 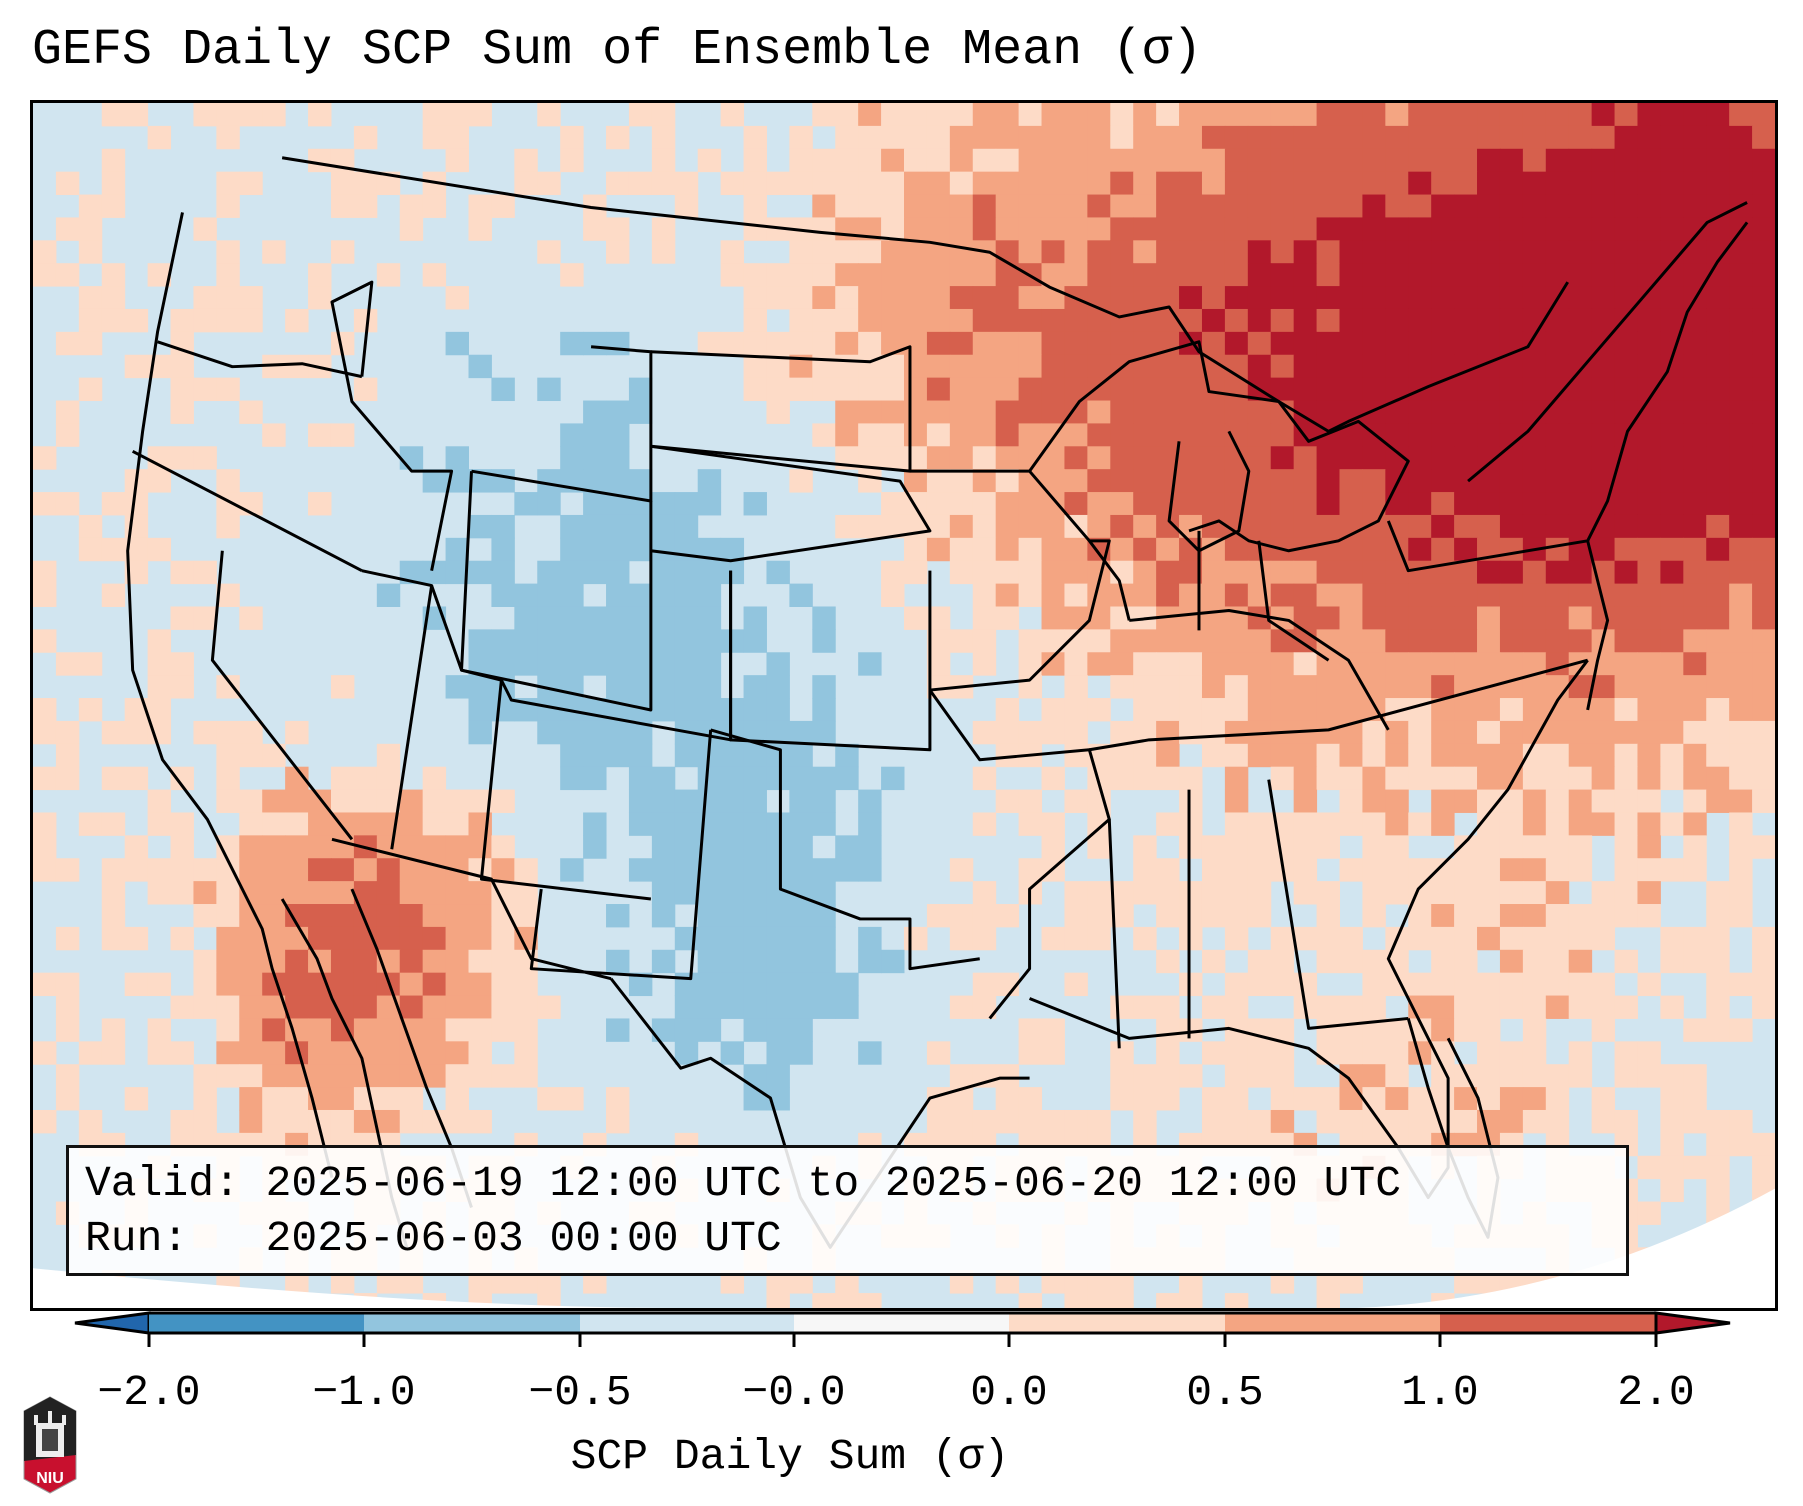 What do you see at coordinates (902, 1340) in the screenshot?
I see `colorbar-ticks` at bounding box center [902, 1340].